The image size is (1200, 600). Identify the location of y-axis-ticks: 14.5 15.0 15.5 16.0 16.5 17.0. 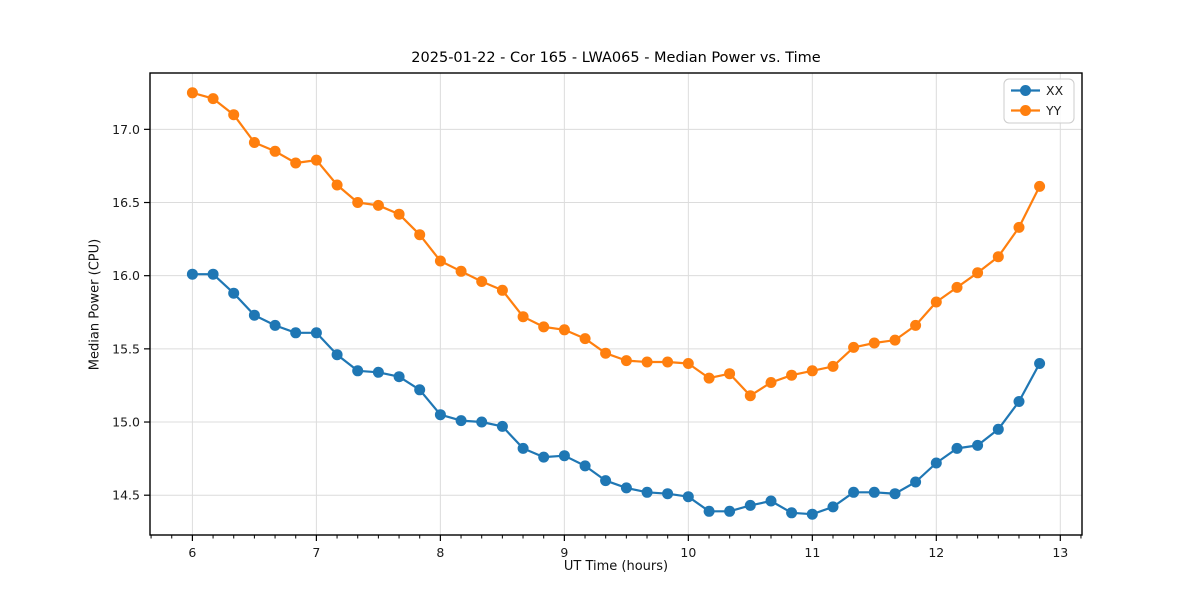
(131, 312).